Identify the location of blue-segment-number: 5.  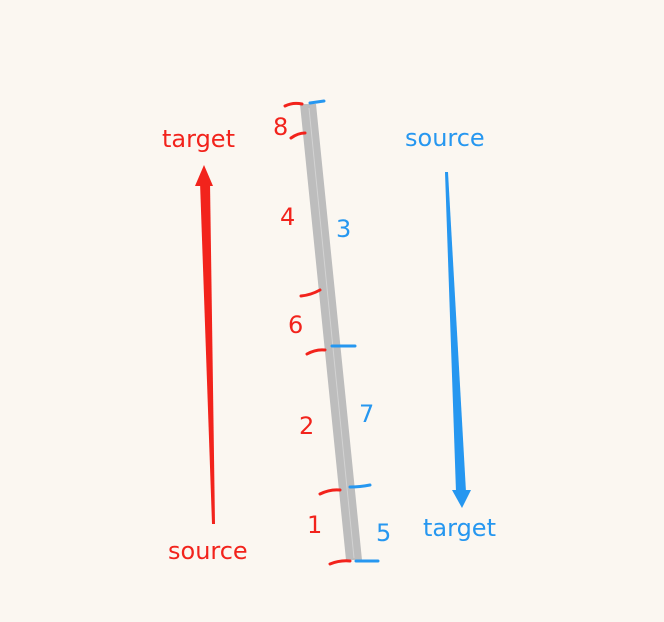
(384, 533).